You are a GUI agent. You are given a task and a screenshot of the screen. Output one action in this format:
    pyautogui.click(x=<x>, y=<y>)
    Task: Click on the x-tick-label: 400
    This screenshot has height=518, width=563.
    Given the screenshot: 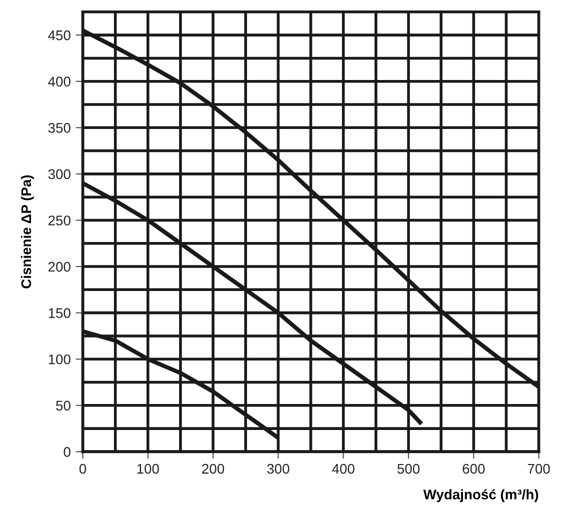 What is the action you would take?
    pyautogui.click(x=343, y=469)
    